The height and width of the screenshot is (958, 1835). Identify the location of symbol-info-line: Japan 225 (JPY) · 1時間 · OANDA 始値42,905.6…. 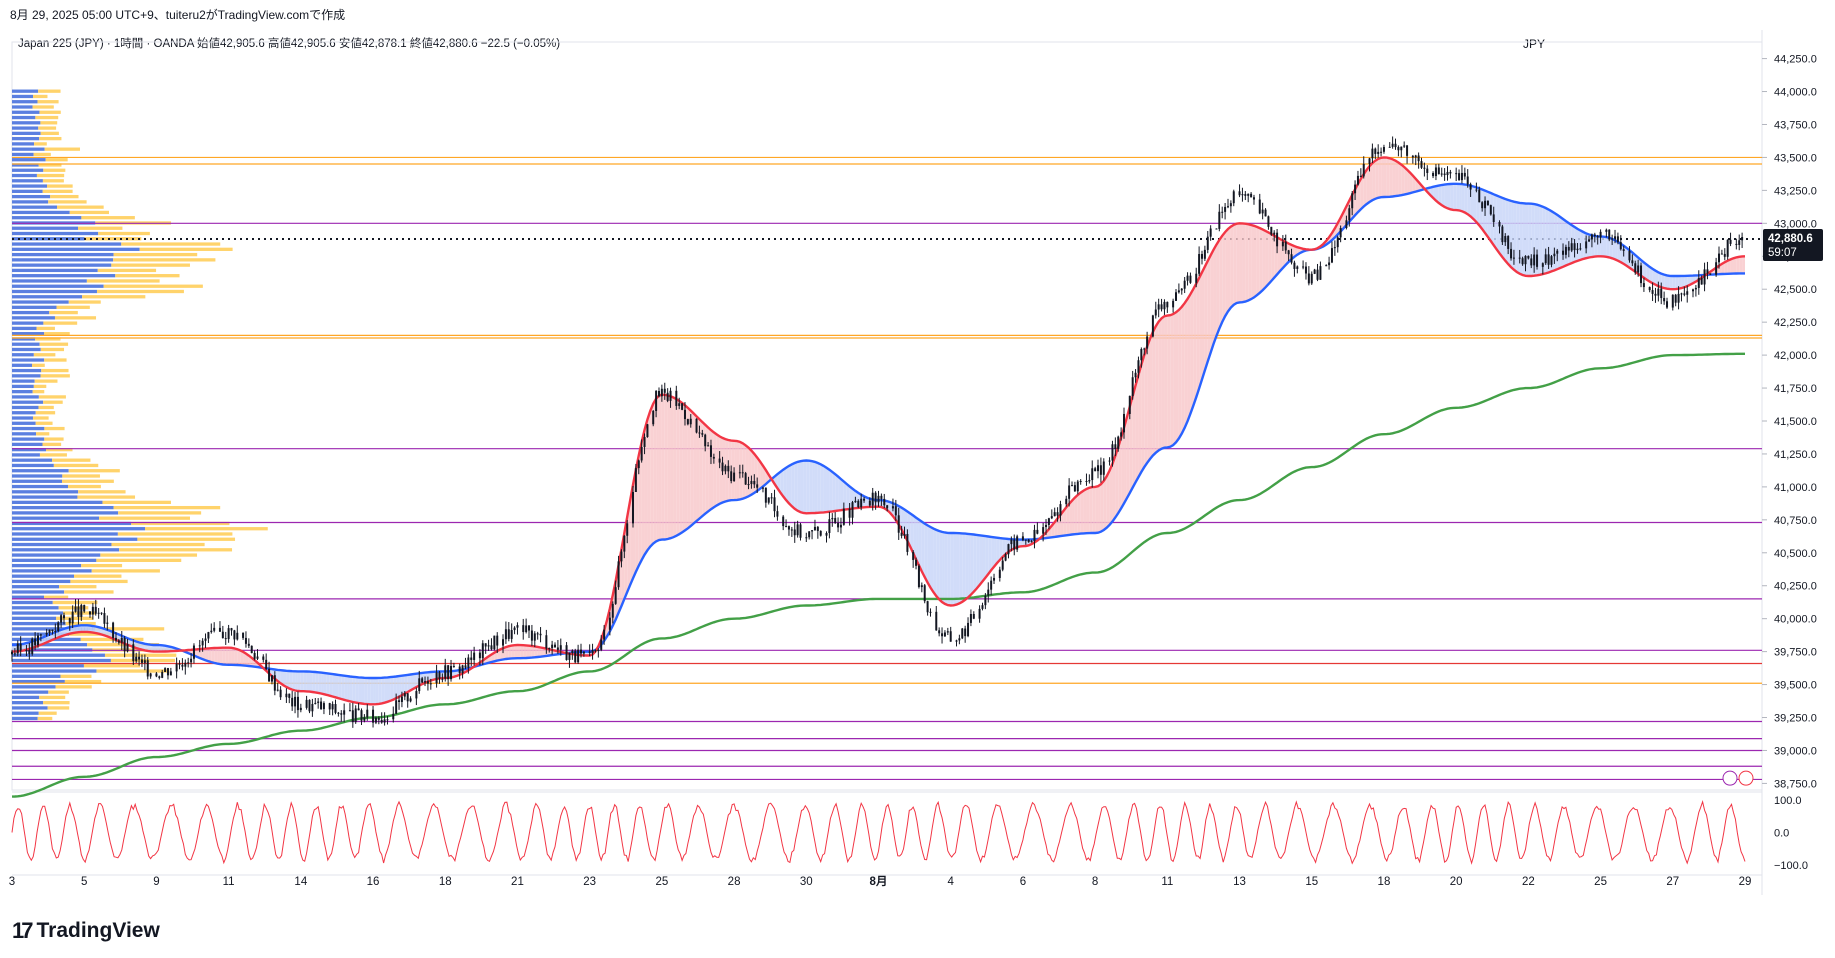
(289, 44).